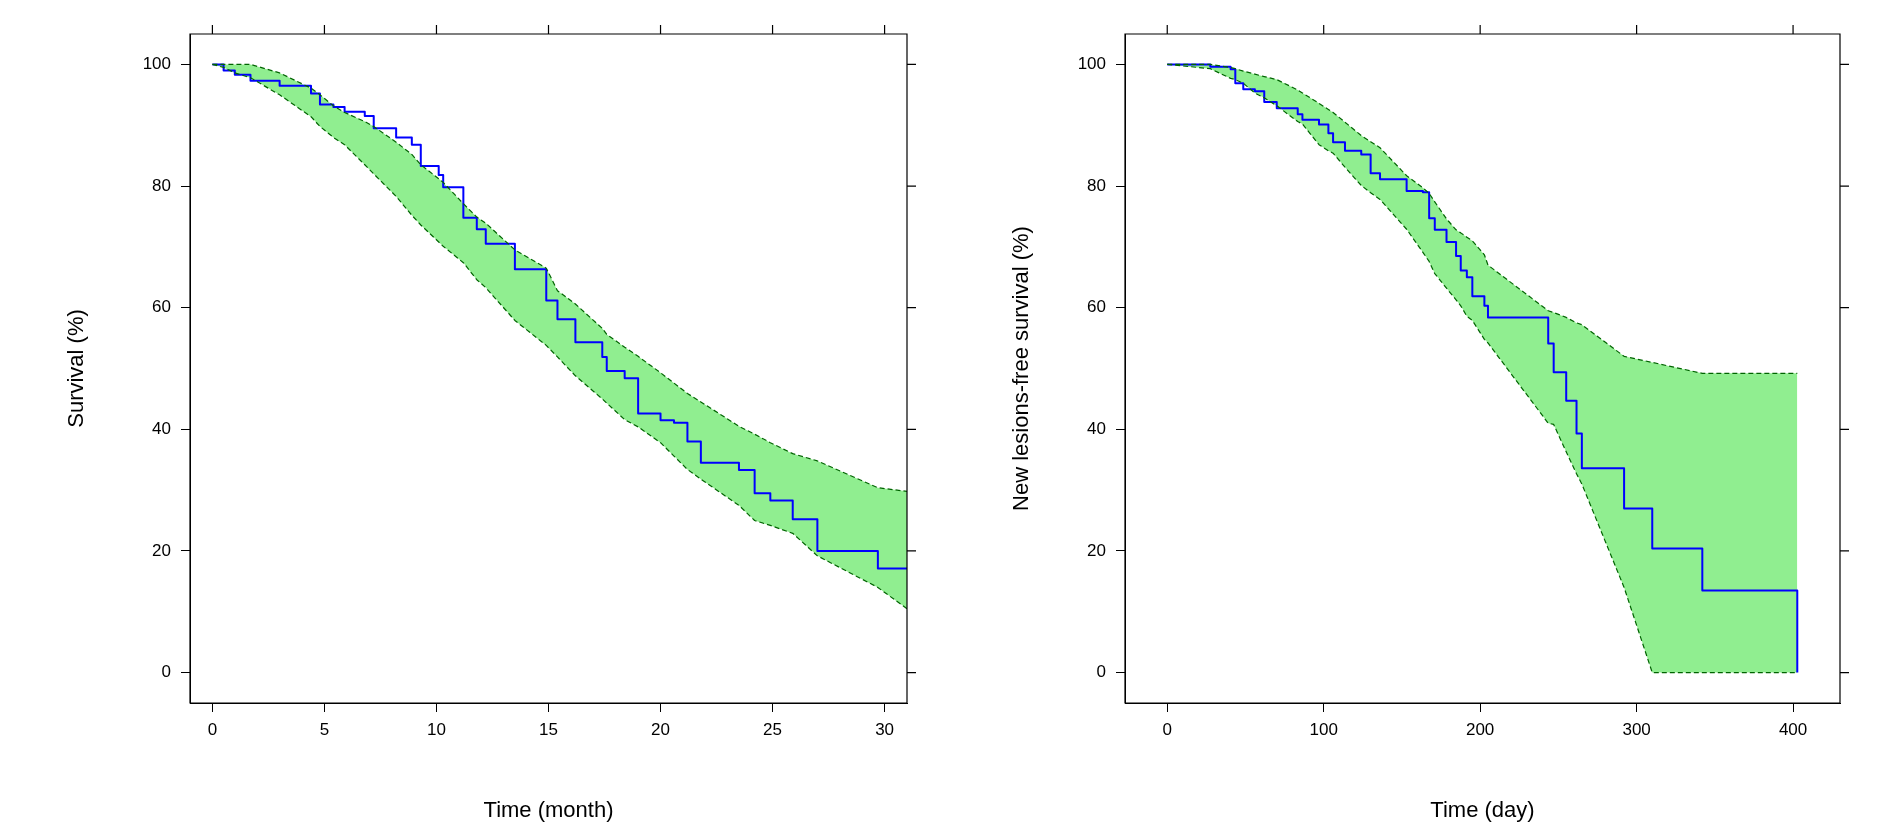 This screenshot has height=828, width=1891. Describe the element at coordinates (324, 729) in the screenshot. I see `x-tick-label: 5` at that location.